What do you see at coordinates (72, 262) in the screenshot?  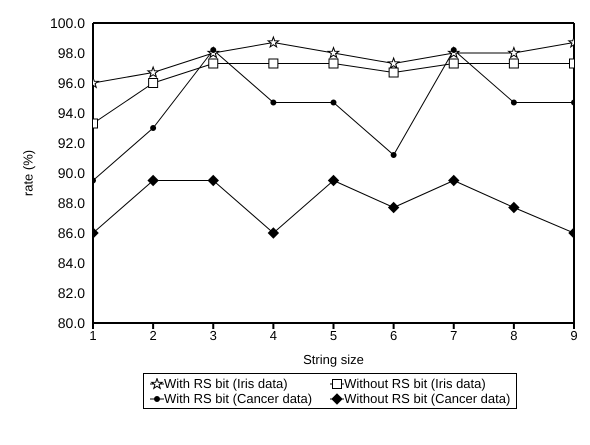 I see `y-tick-label: 84.0` at bounding box center [72, 262].